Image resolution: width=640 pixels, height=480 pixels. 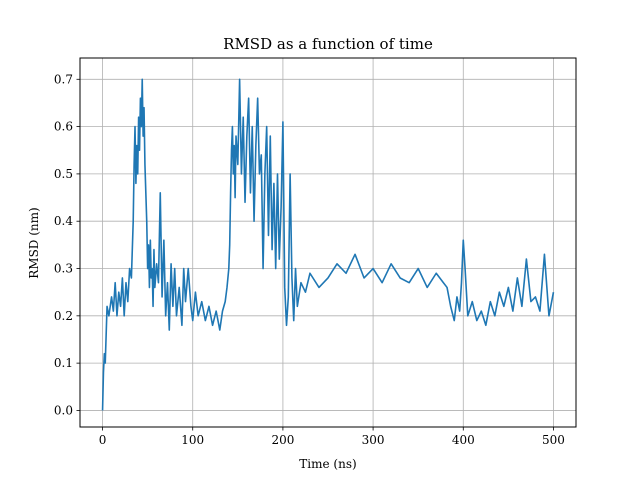 What do you see at coordinates (63, 127) in the screenshot?
I see `y-tick-label: 0.6` at bounding box center [63, 127].